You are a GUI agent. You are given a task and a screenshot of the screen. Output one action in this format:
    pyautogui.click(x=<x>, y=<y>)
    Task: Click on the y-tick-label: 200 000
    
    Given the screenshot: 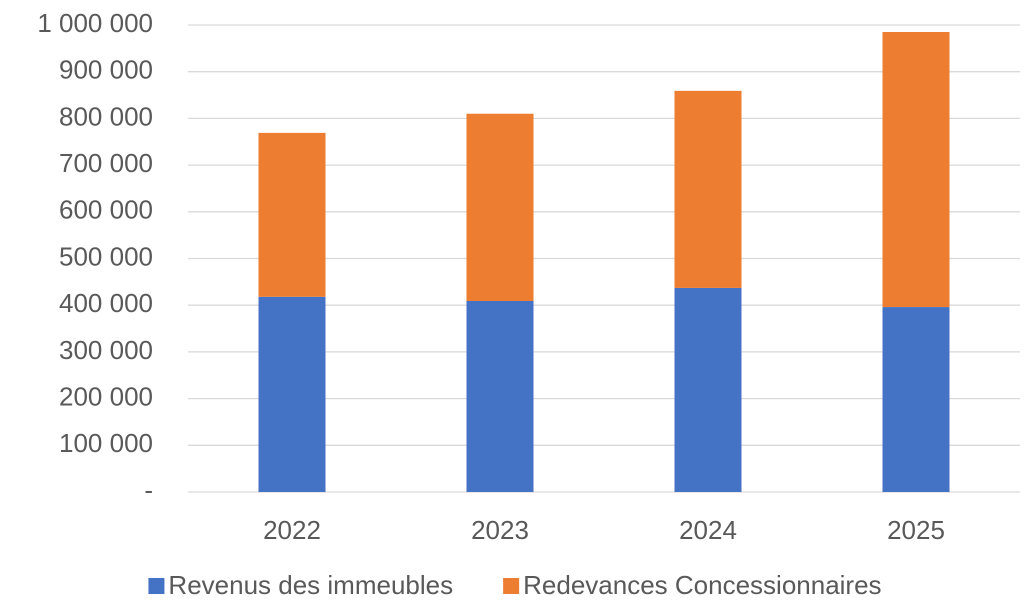 What is the action you would take?
    pyautogui.click(x=106, y=396)
    